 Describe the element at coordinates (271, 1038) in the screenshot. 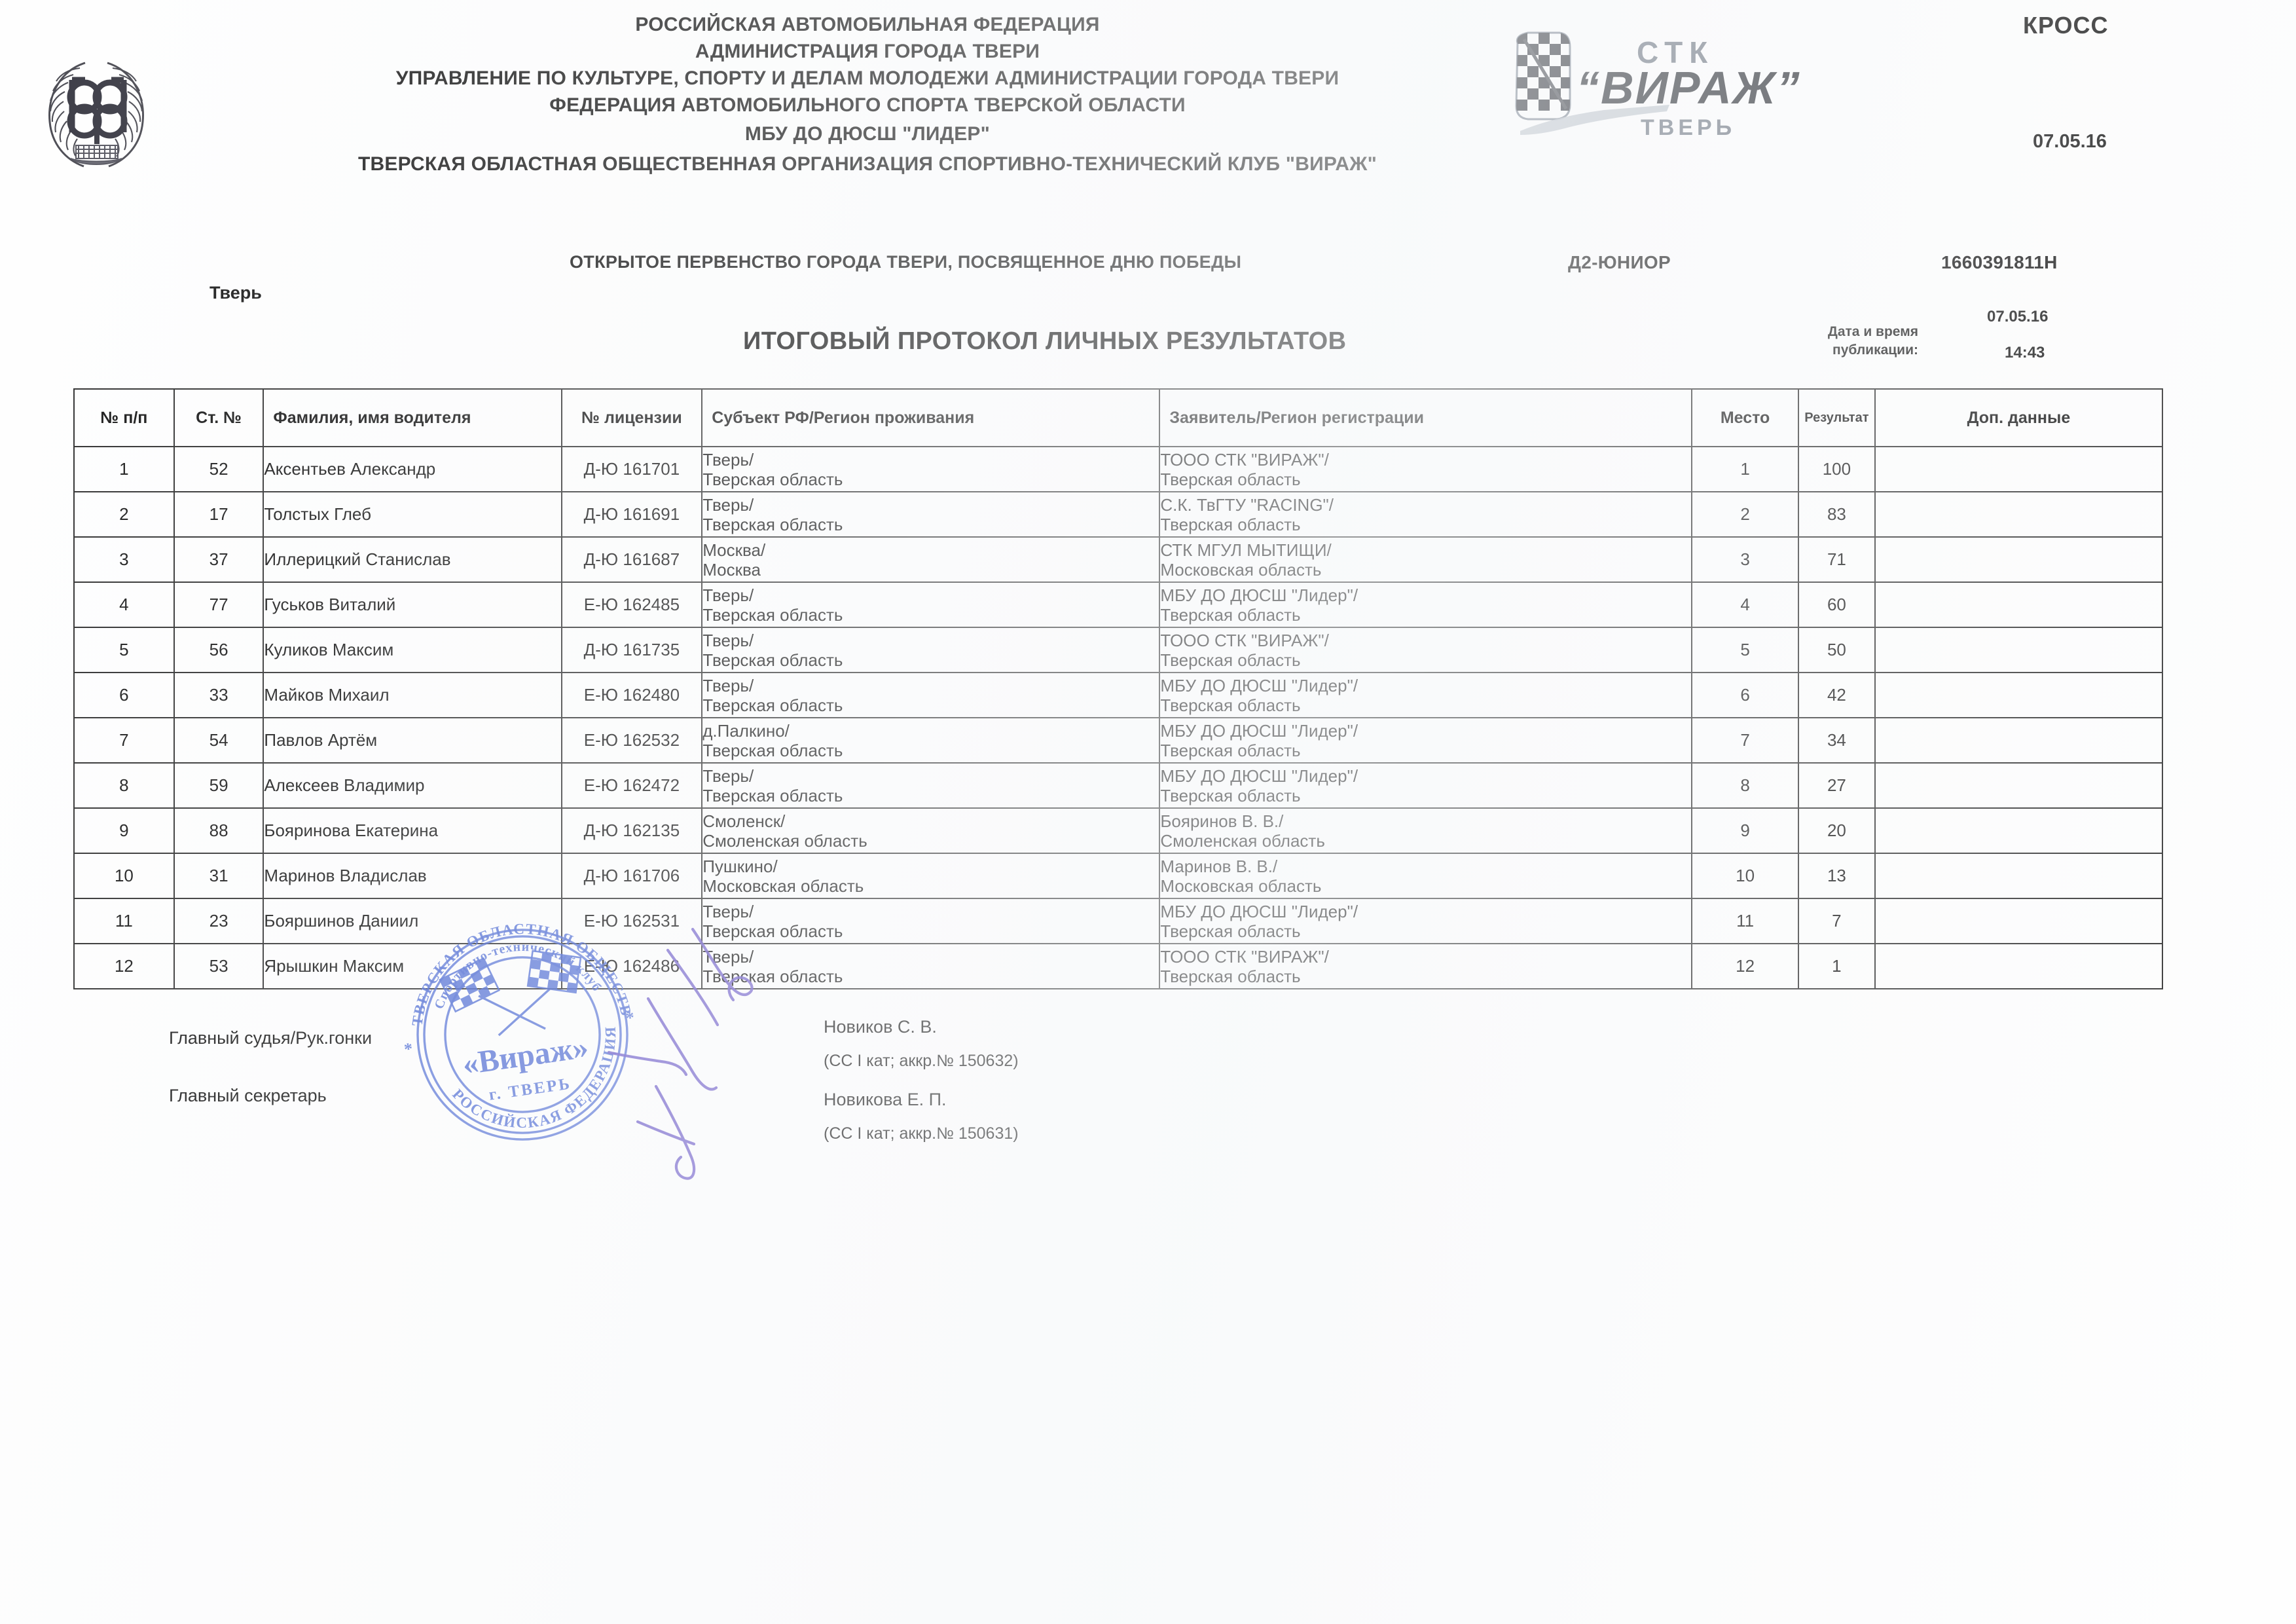

I see `chief-judge-role-label: Главный судья/Рук.гонки` at that location.